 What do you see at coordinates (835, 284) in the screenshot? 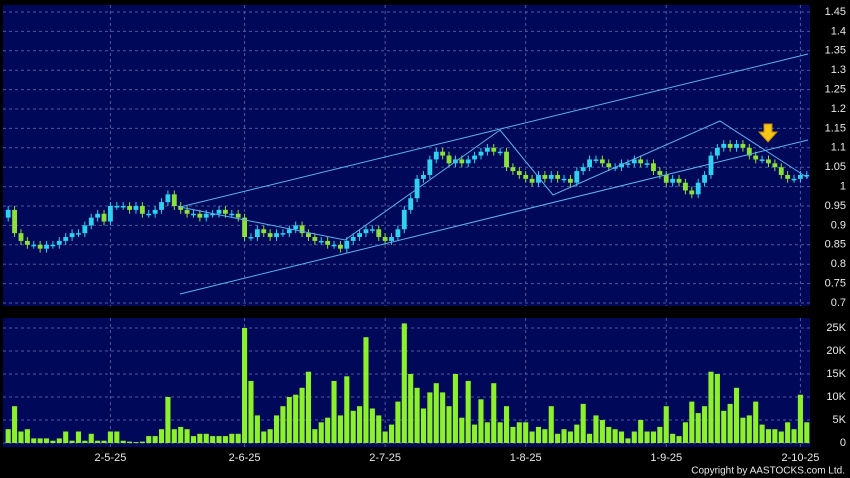
I see `y-tick-label: 0.75` at bounding box center [835, 284].